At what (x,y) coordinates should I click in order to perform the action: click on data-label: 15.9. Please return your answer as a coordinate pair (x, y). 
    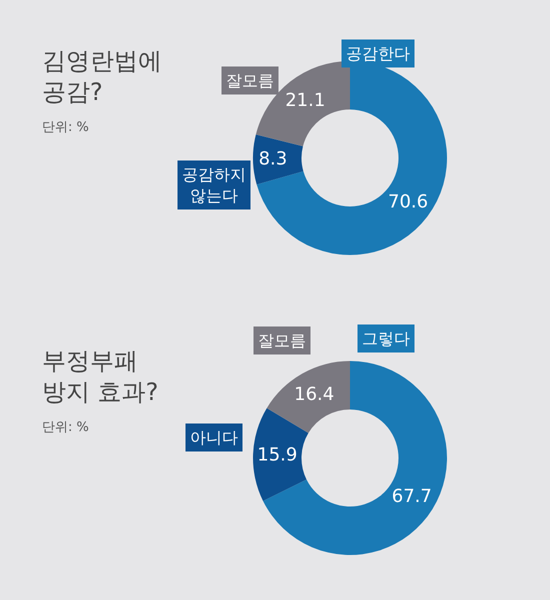
    Looking at the image, I should click on (277, 455).